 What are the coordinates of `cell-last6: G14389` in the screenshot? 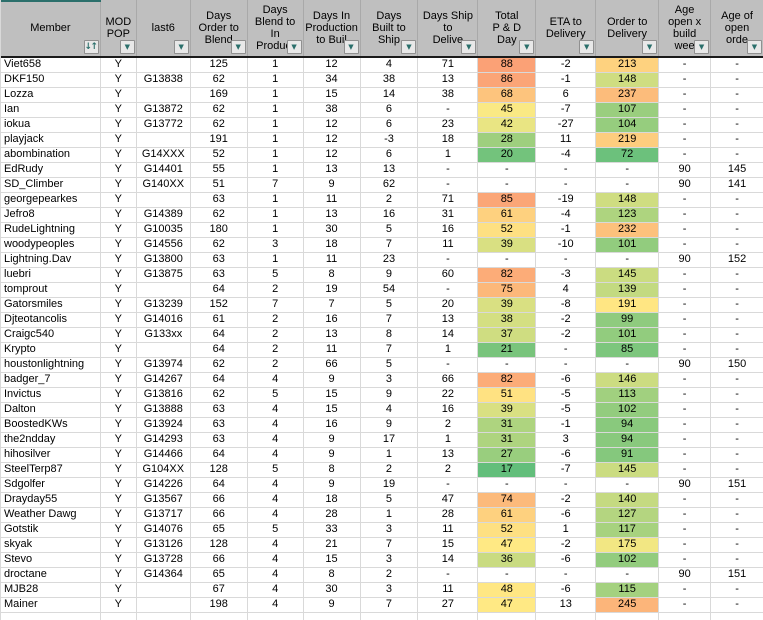 It's located at (164, 215).